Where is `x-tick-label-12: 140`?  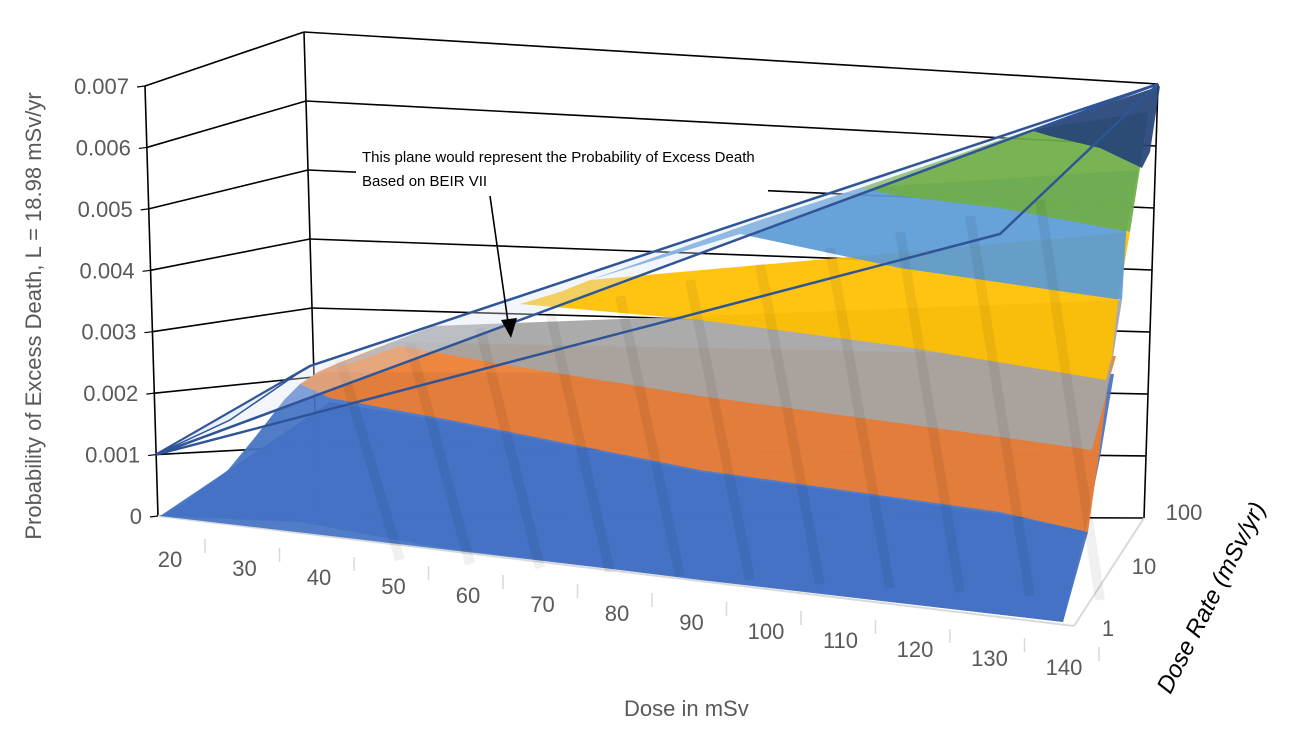 x-tick-label-12: 140 is located at coordinates (1064, 667).